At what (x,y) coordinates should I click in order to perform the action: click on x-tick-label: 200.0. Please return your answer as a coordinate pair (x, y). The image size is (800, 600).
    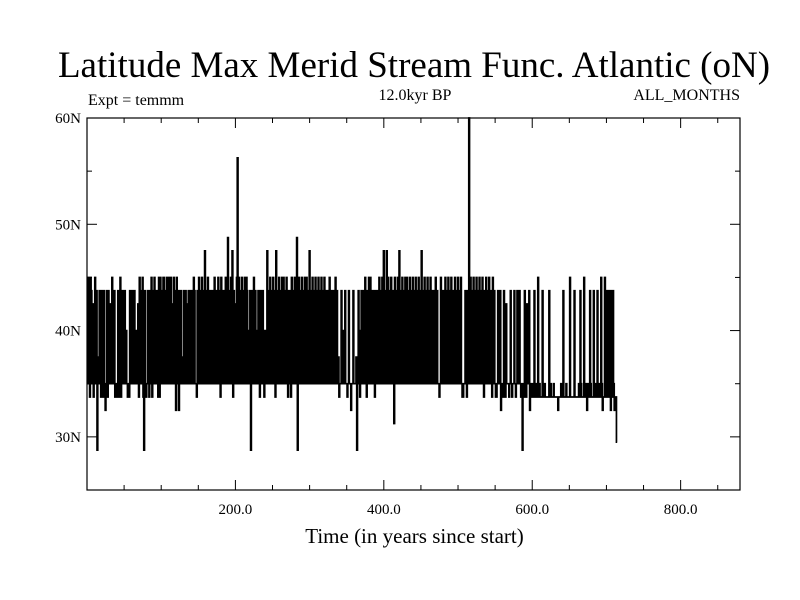
    Looking at the image, I should click on (236, 510).